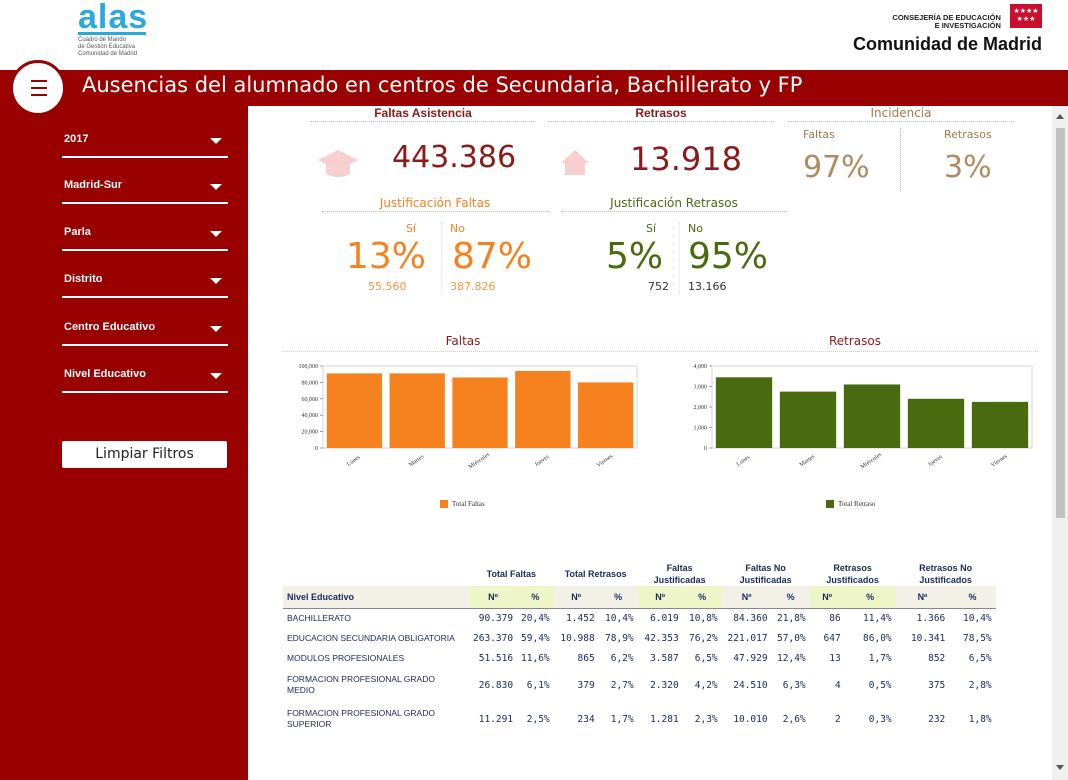  Describe the element at coordinates (980, 685) in the screenshot. I see `table-cell: 2,8%` at that location.